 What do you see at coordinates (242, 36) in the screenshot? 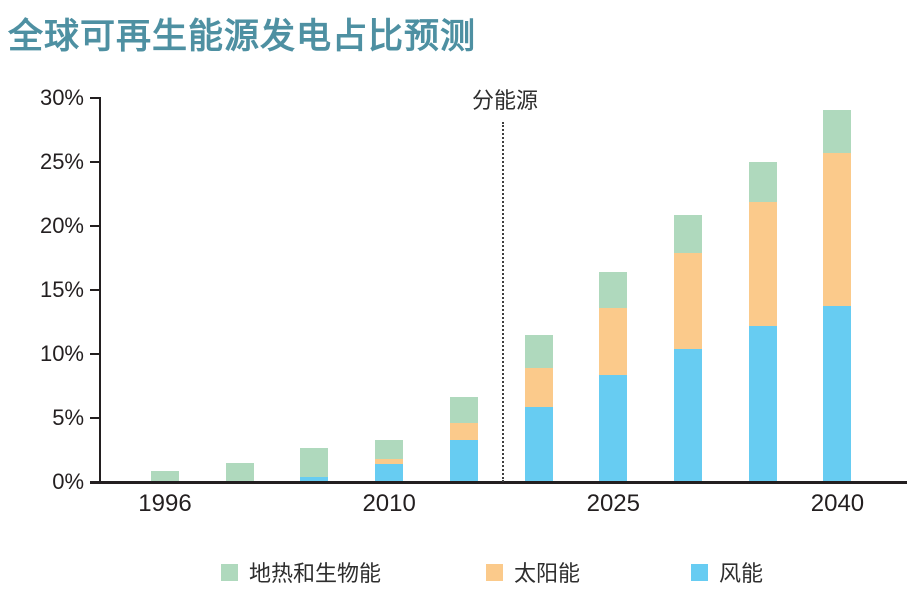
I see `chart-title: 全球可再生能源发电占比预测` at bounding box center [242, 36].